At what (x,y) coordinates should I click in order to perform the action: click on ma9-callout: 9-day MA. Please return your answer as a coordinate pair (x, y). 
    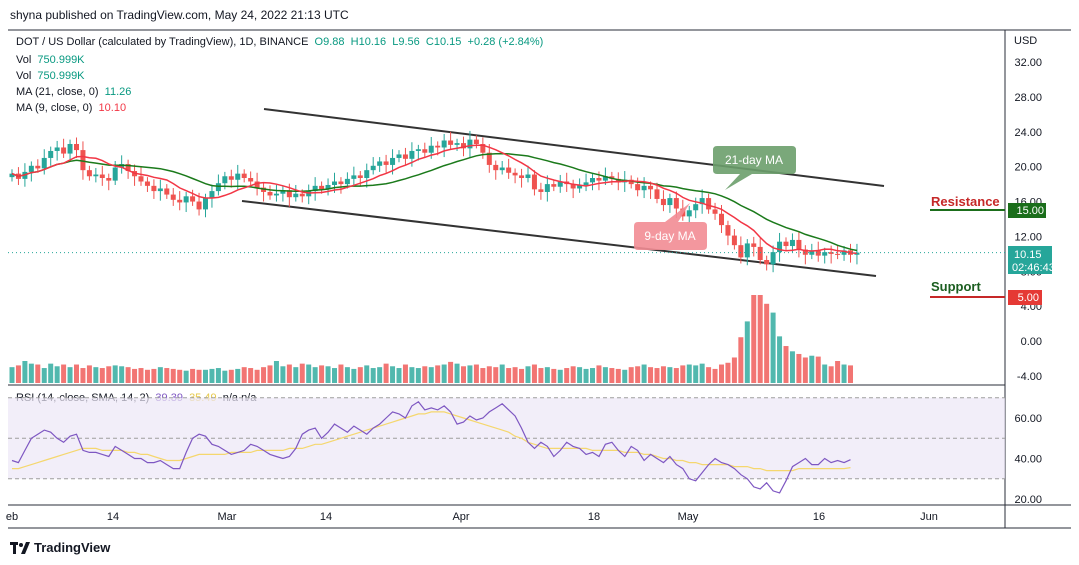
    Looking at the image, I should click on (670, 226).